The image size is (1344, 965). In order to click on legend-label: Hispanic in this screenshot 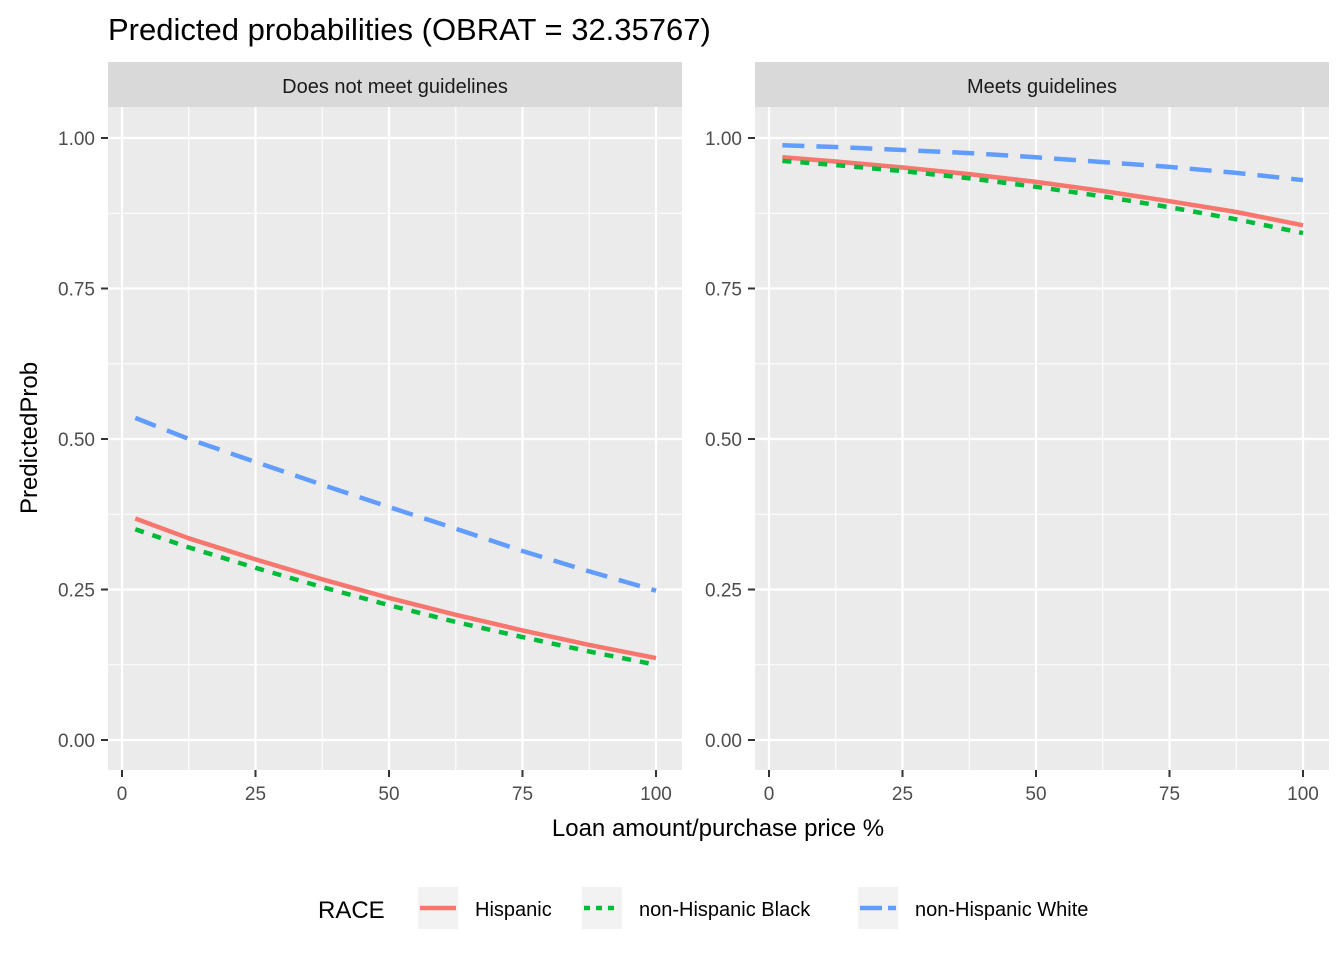, I will do `click(513, 910)`.